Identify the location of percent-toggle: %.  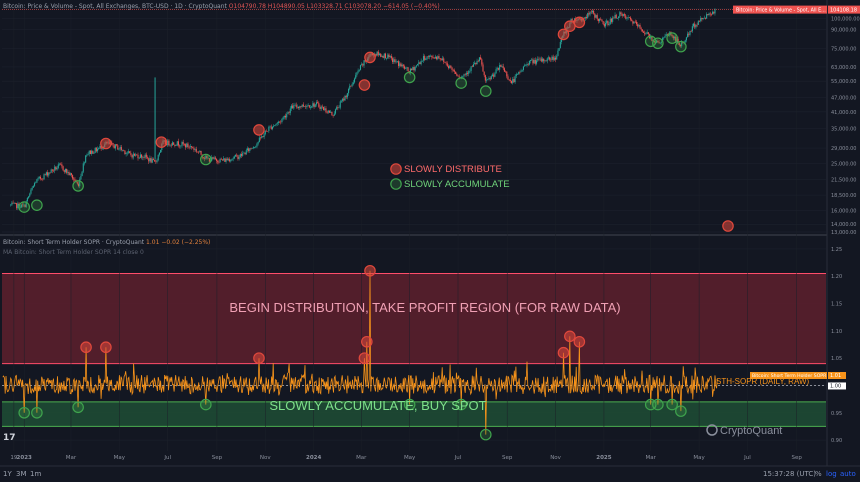
(818, 474).